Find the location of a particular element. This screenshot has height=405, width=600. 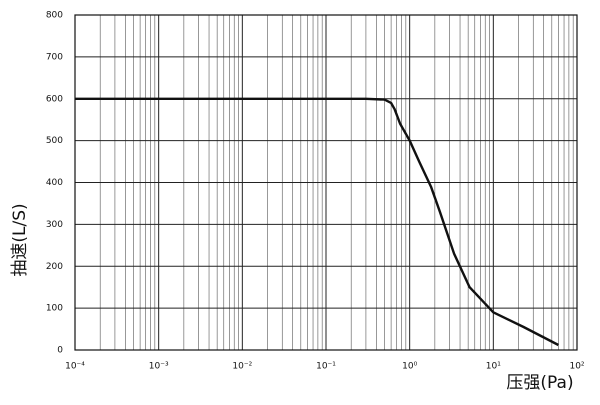

y-tick-label: 300 is located at coordinates (54, 225).